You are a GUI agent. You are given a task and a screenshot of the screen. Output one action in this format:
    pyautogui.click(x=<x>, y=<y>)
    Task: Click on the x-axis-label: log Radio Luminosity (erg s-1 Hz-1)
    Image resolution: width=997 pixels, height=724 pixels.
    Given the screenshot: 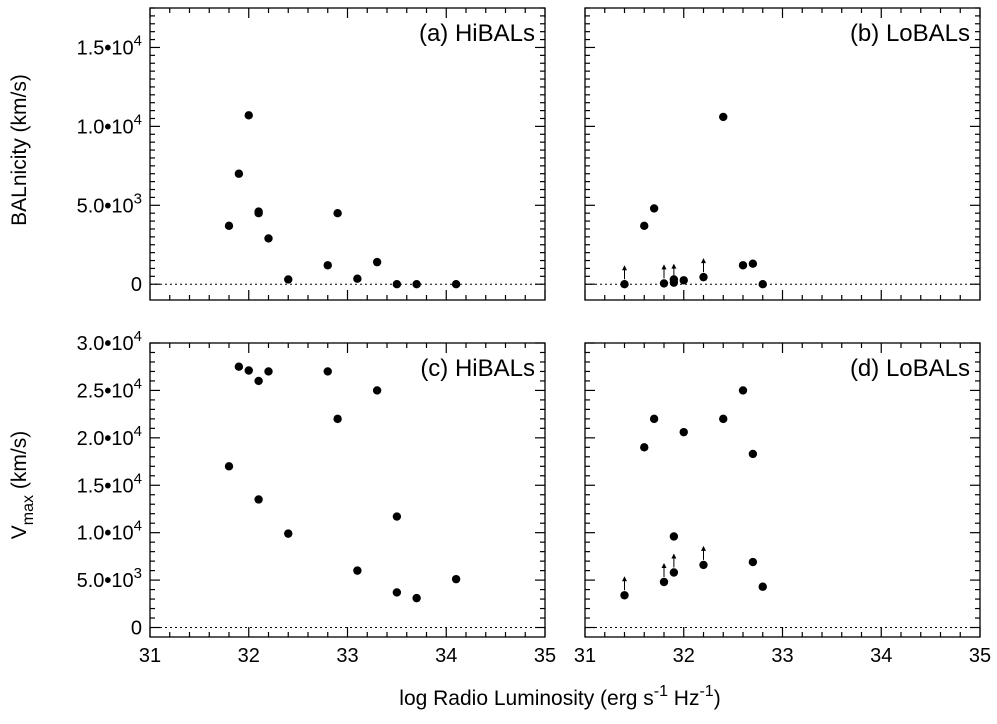 What is the action you would take?
    pyautogui.click(x=559, y=696)
    